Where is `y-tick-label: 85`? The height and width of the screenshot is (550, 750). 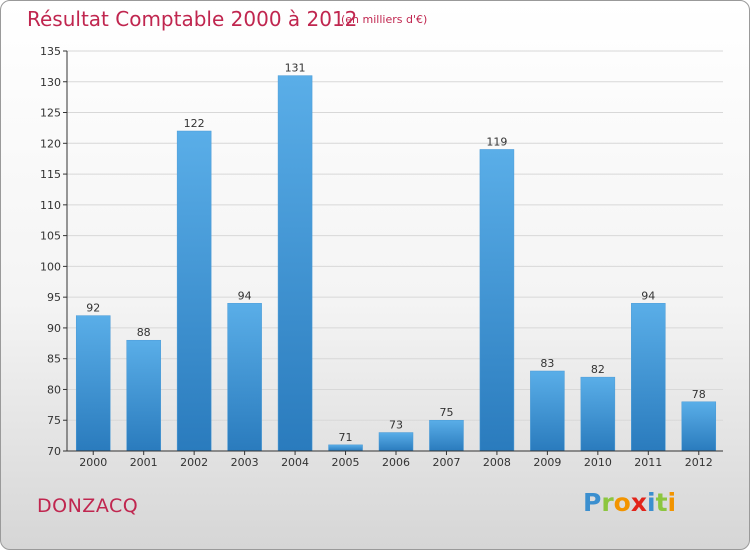 y-tick-label: 85 is located at coordinates (54, 359).